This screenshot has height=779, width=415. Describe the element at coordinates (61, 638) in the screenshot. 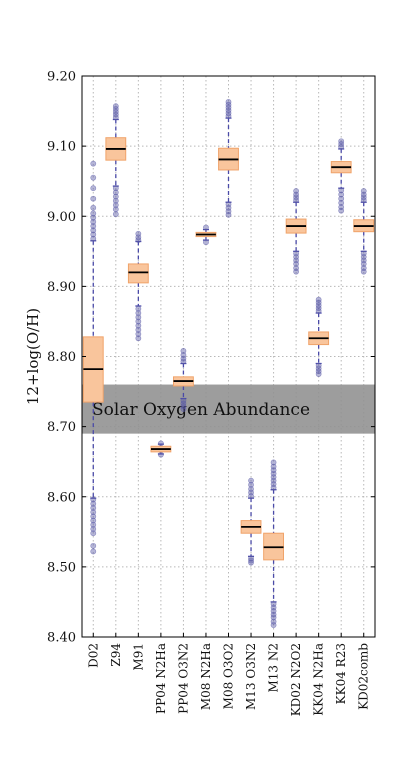

I see `y-tick-label: 8.40` at that location.